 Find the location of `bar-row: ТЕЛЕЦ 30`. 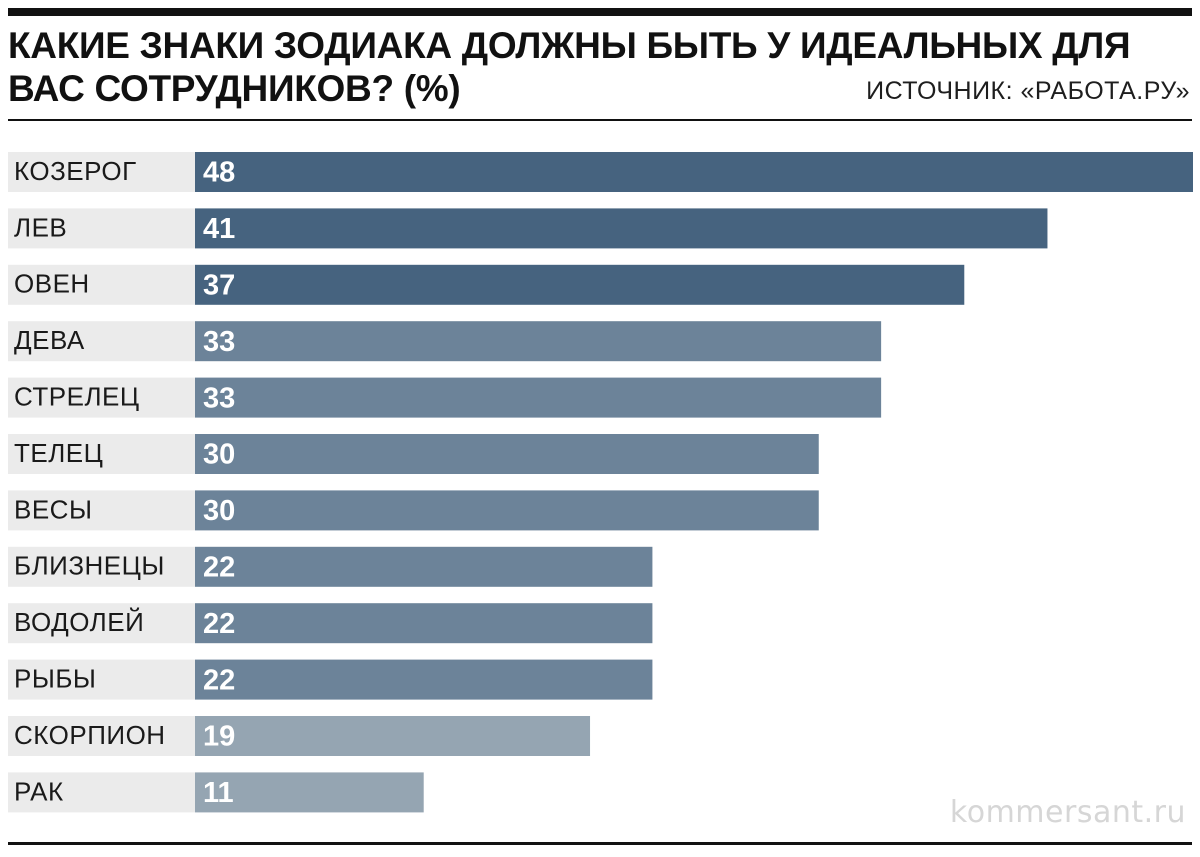

bar-row: ТЕЛЕЦ 30 is located at coordinates (413, 454).